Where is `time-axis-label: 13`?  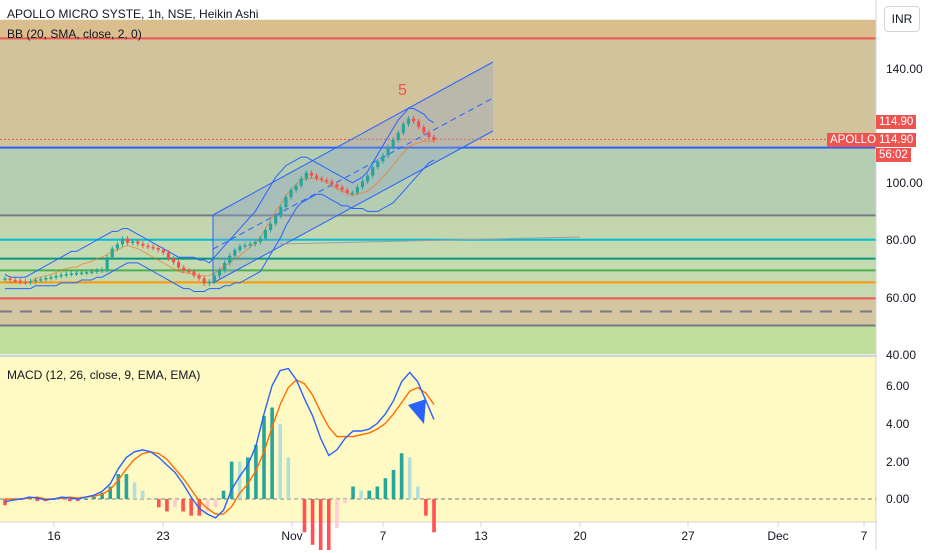
time-axis-label: 13 is located at coordinates (481, 536).